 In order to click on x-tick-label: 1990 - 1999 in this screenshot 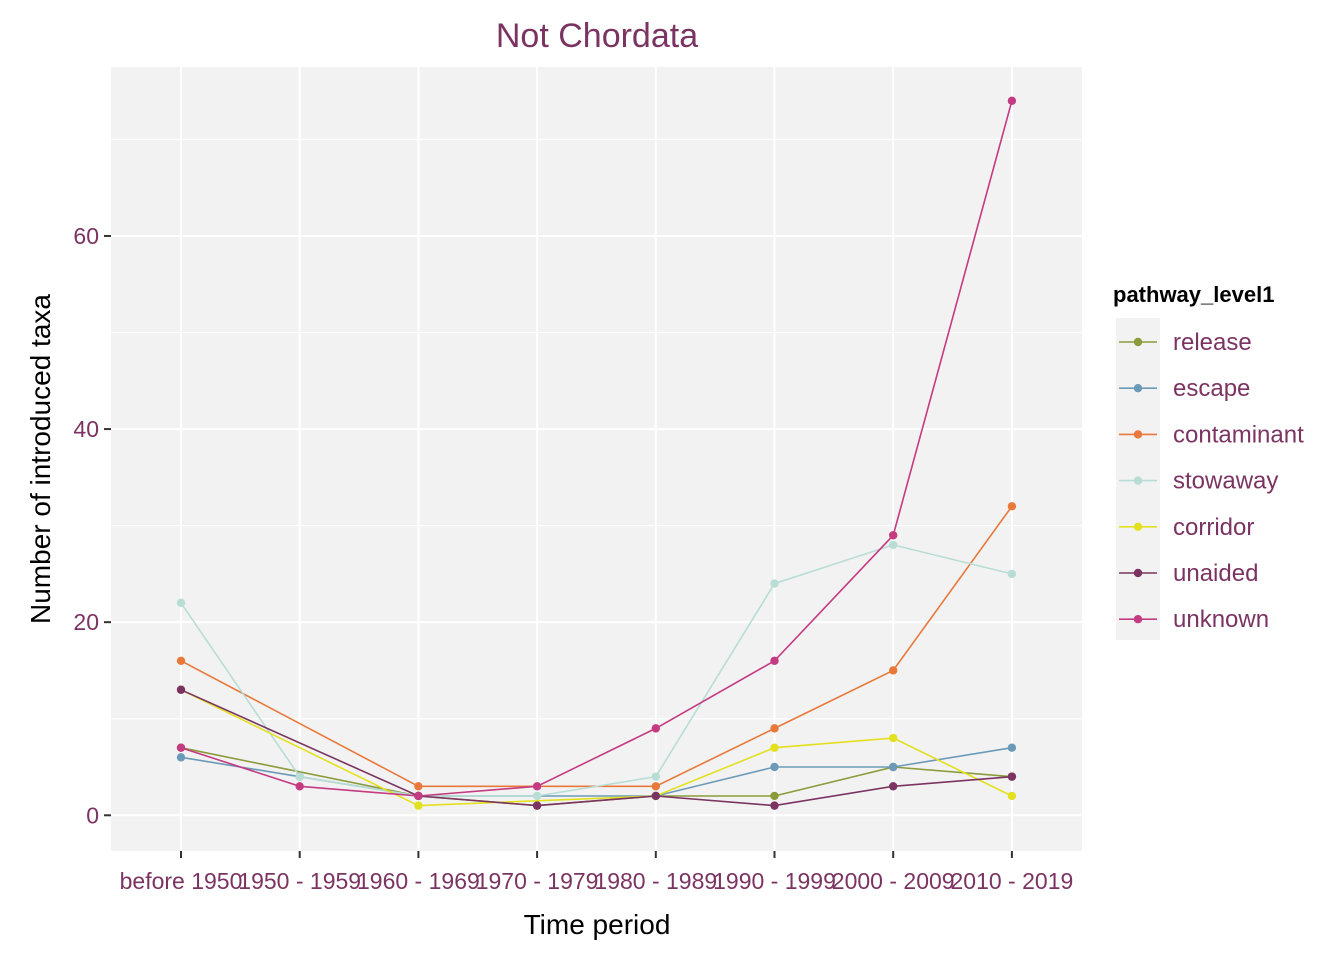, I will do `click(774, 881)`.